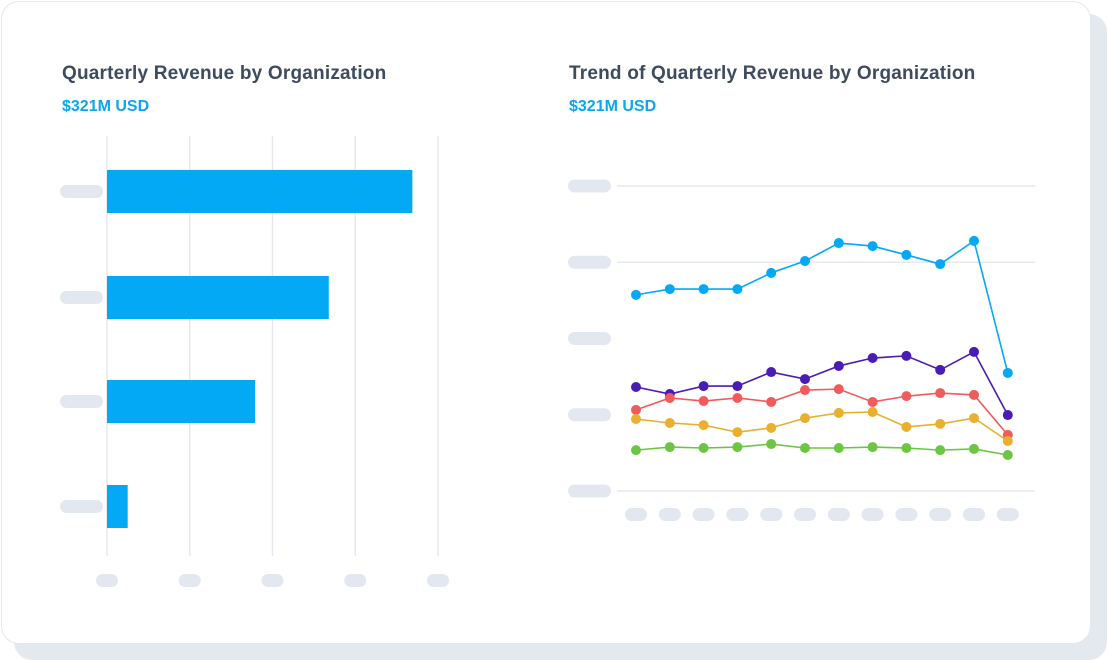 The width and height of the screenshot is (1108, 660). Describe the element at coordinates (613, 106) in the screenshot. I see `line-chart-subtitle: $321M USD` at that location.